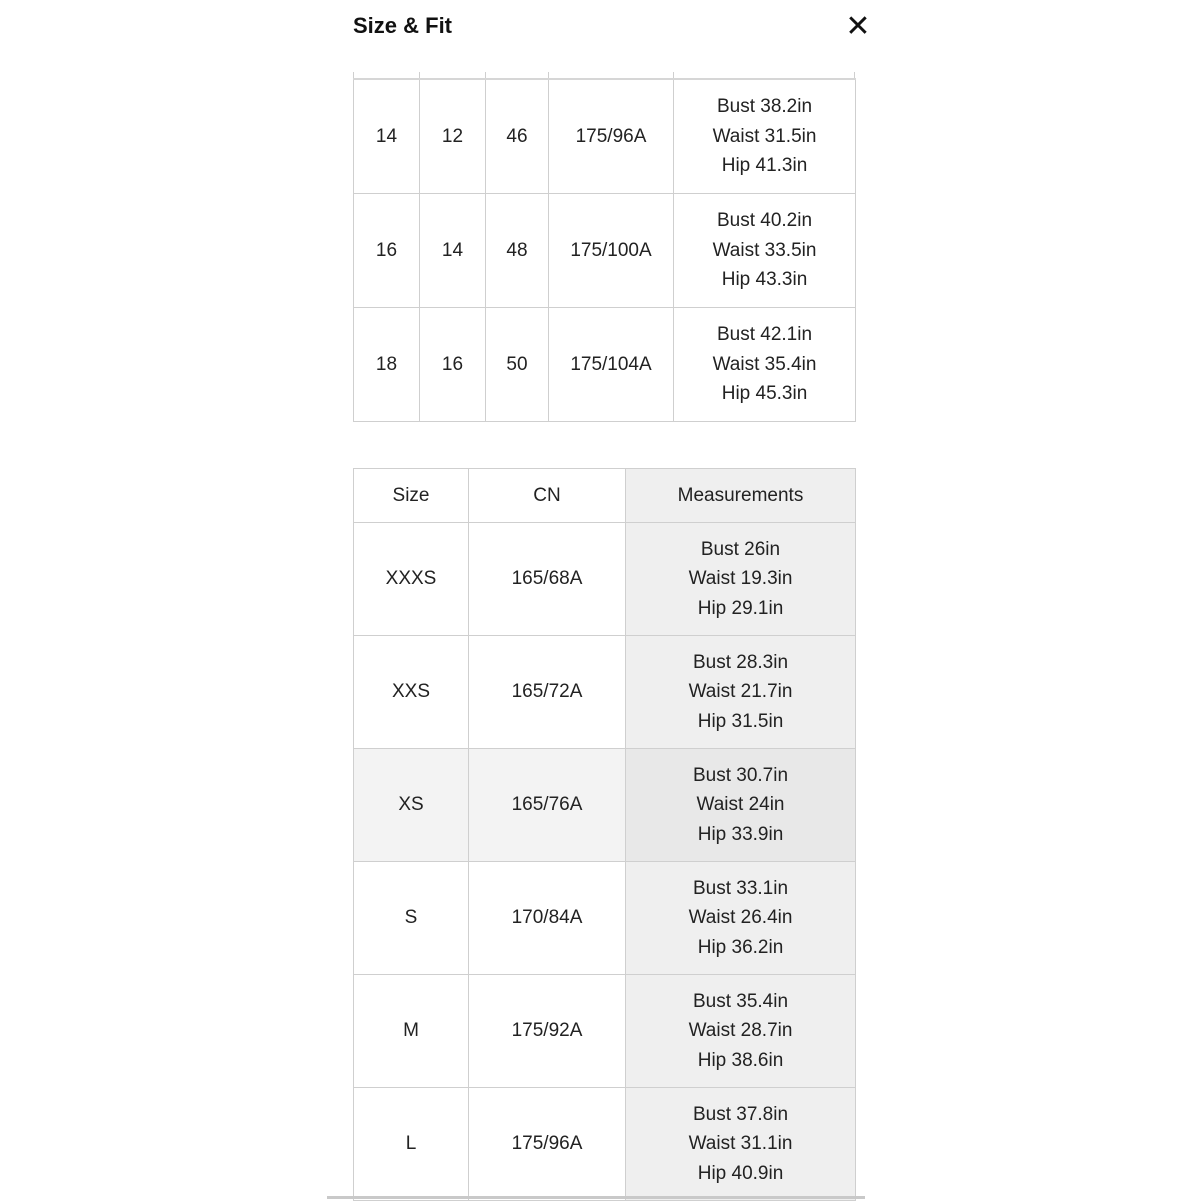  I want to click on measurements-cell: Bust 42.1in Waist 35.4in Hip 45.3in, so click(764, 364).